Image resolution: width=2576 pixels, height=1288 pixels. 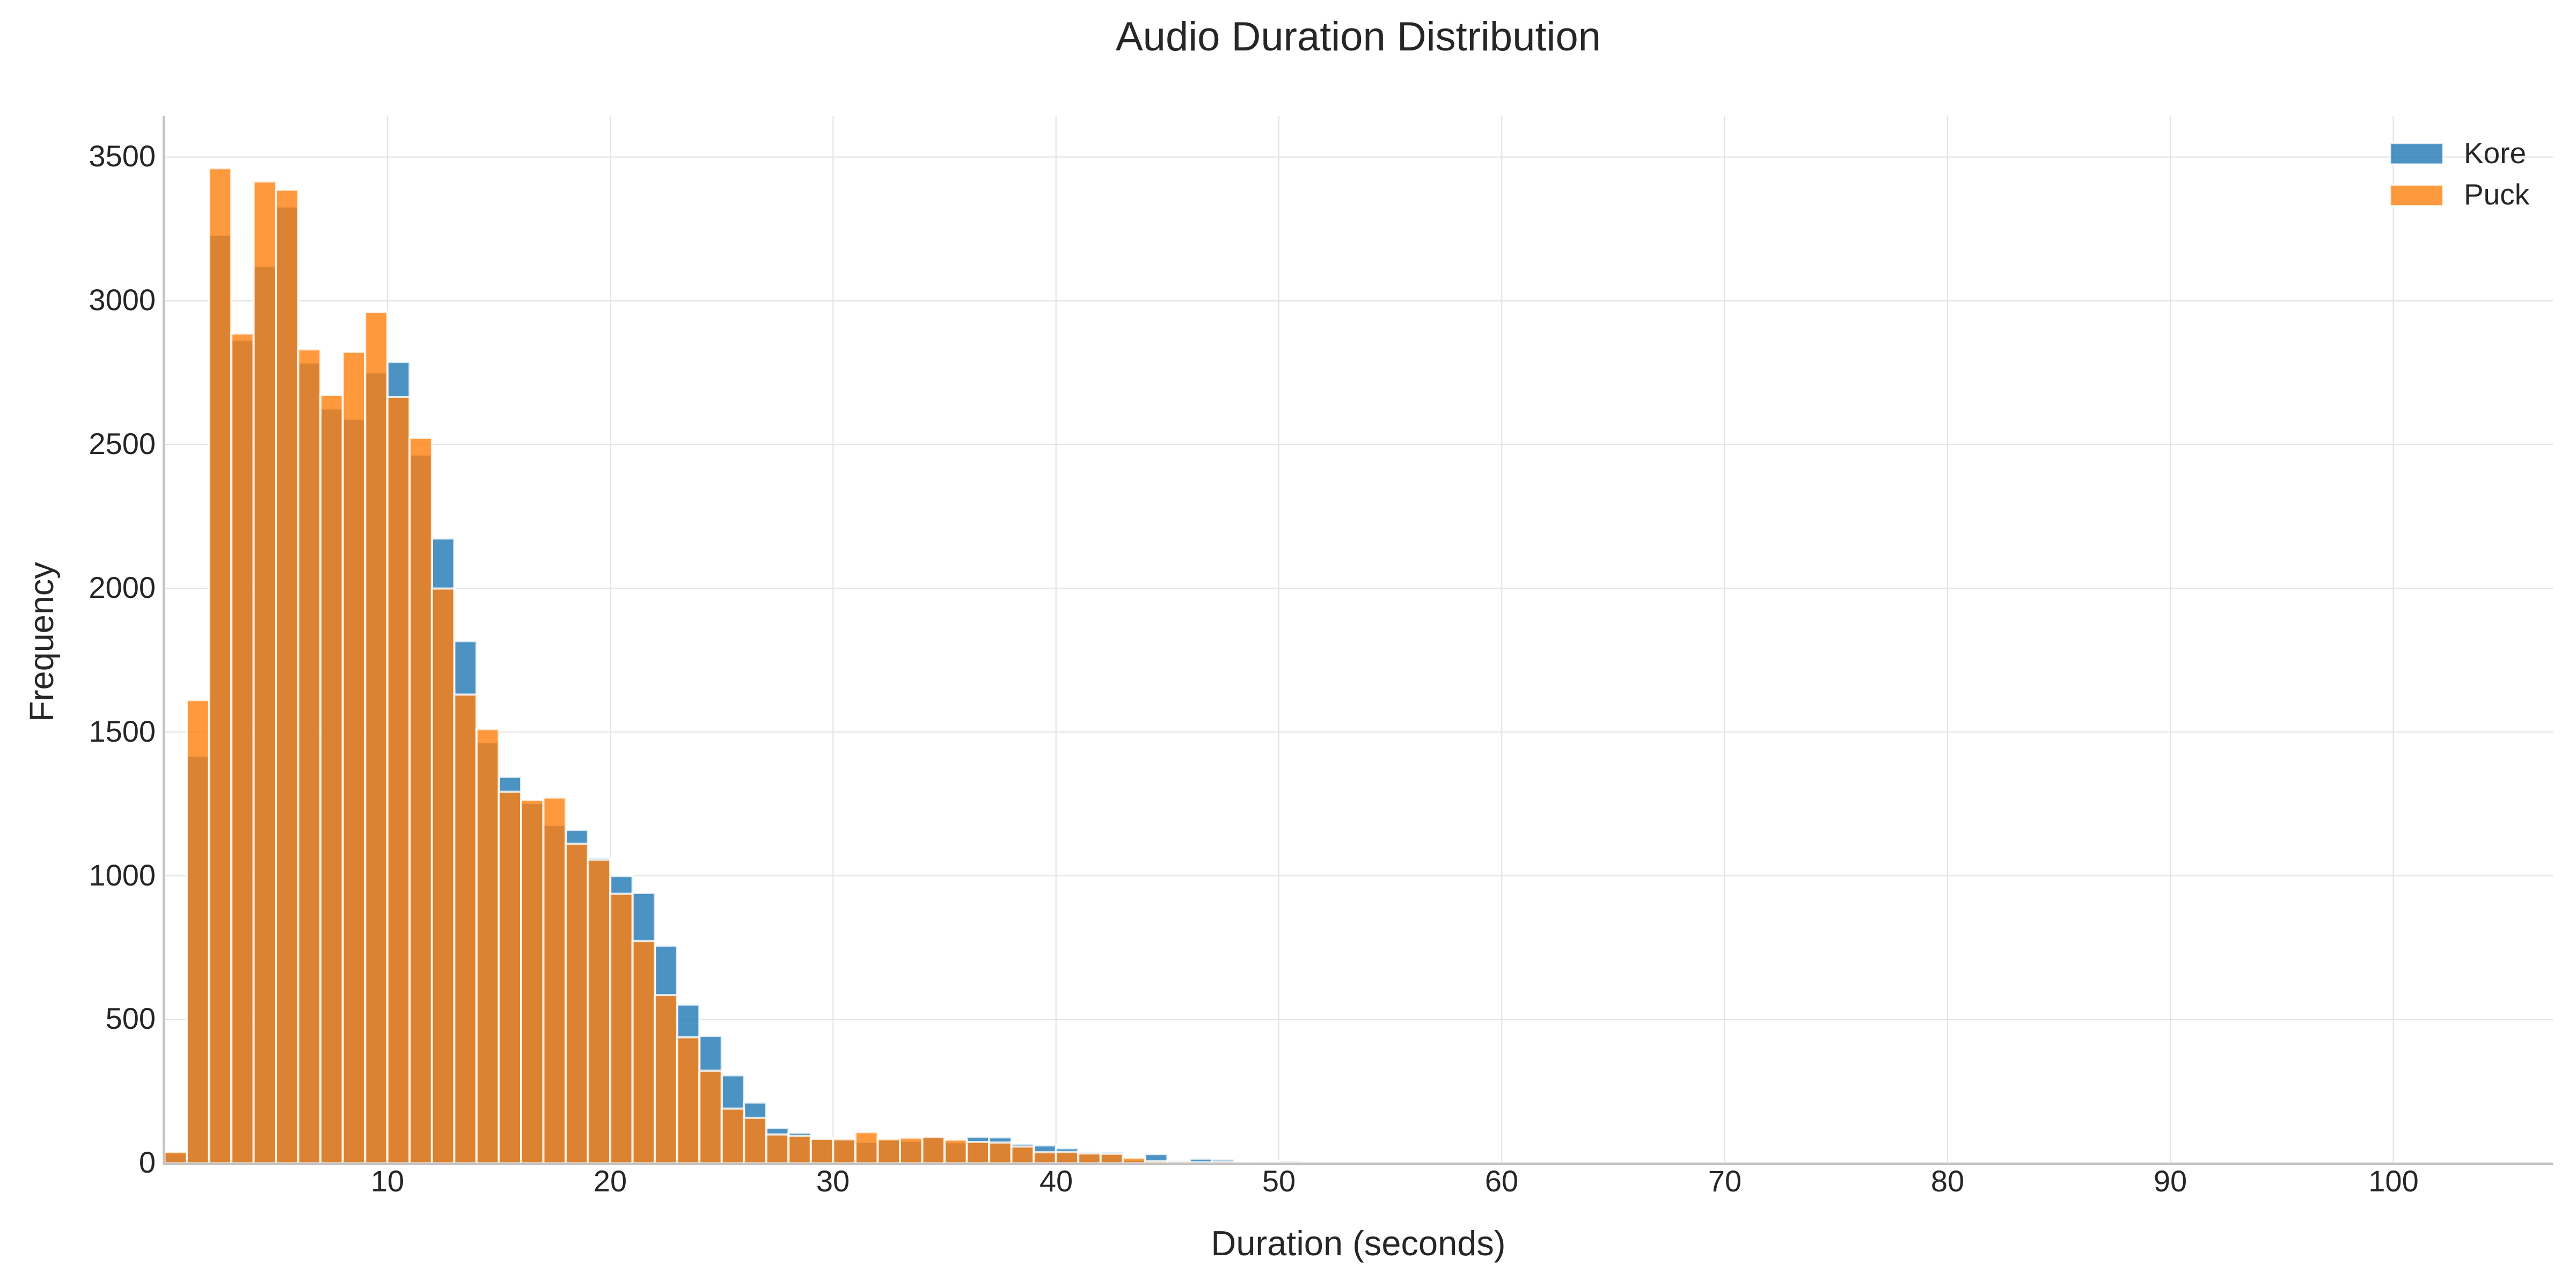 What do you see at coordinates (131, 1018) in the screenshot?
I see `svg-text: 500` at bounding box center [131, 1018].